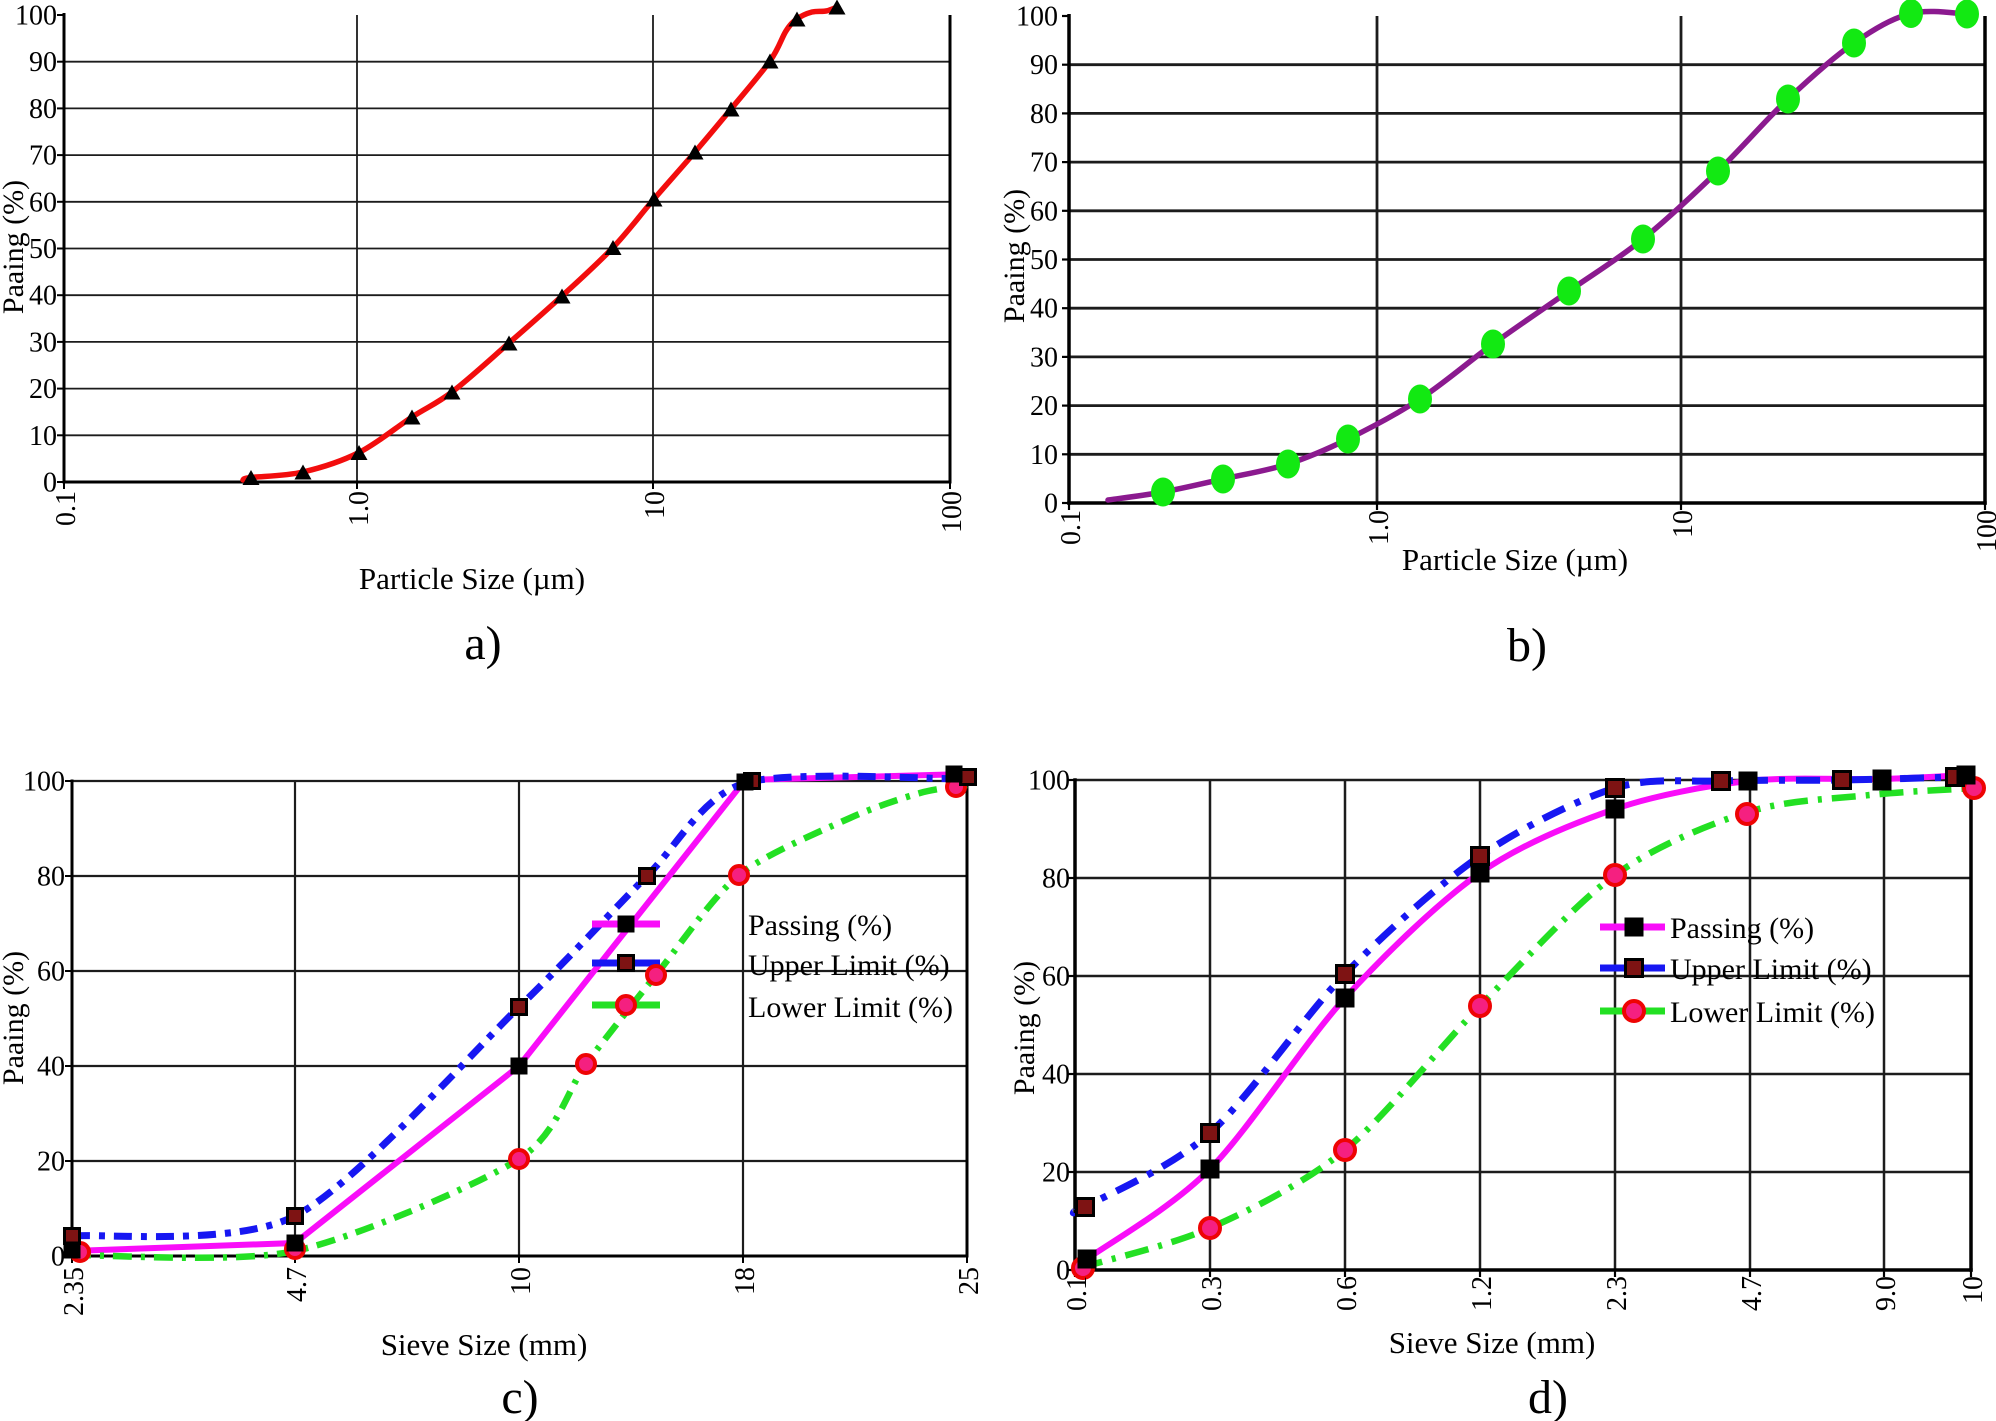 The height and width of the screenshot is (1421, 1996). What do you see at coordinates (1212, 1293) in the screenshot?
I see `svg-text: 0.3` at bounding box center [1212, 1293].